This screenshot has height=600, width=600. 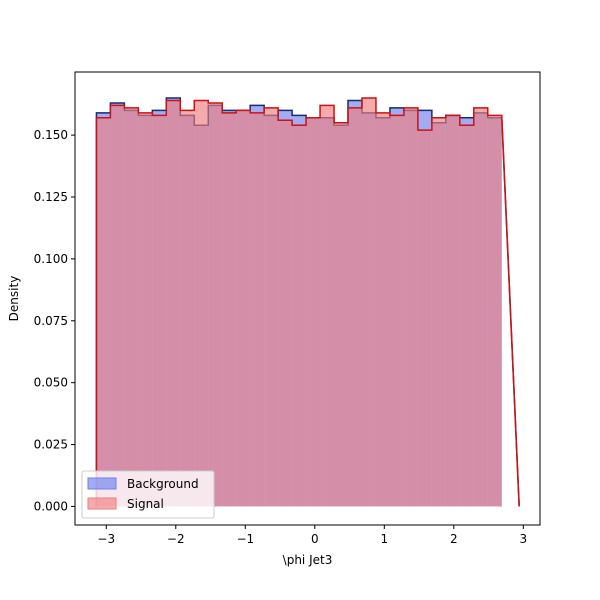 What do you see at coordinates (51, 445) in the screenshot?
I see `y-tick-label: 0.025` at bounding box center [51, 445].